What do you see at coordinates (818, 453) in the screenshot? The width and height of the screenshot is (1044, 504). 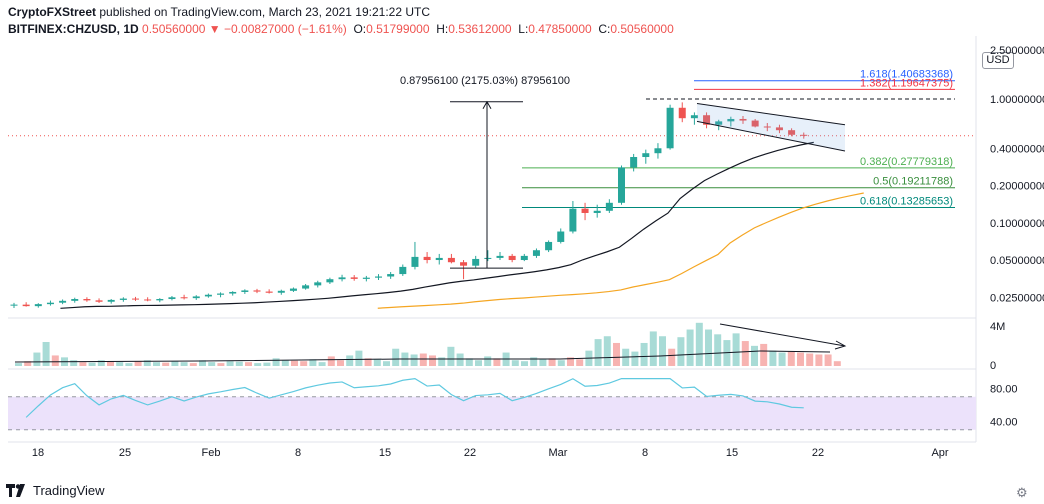 I see `date-tick-label: 22` at bounding box center [818, 453].